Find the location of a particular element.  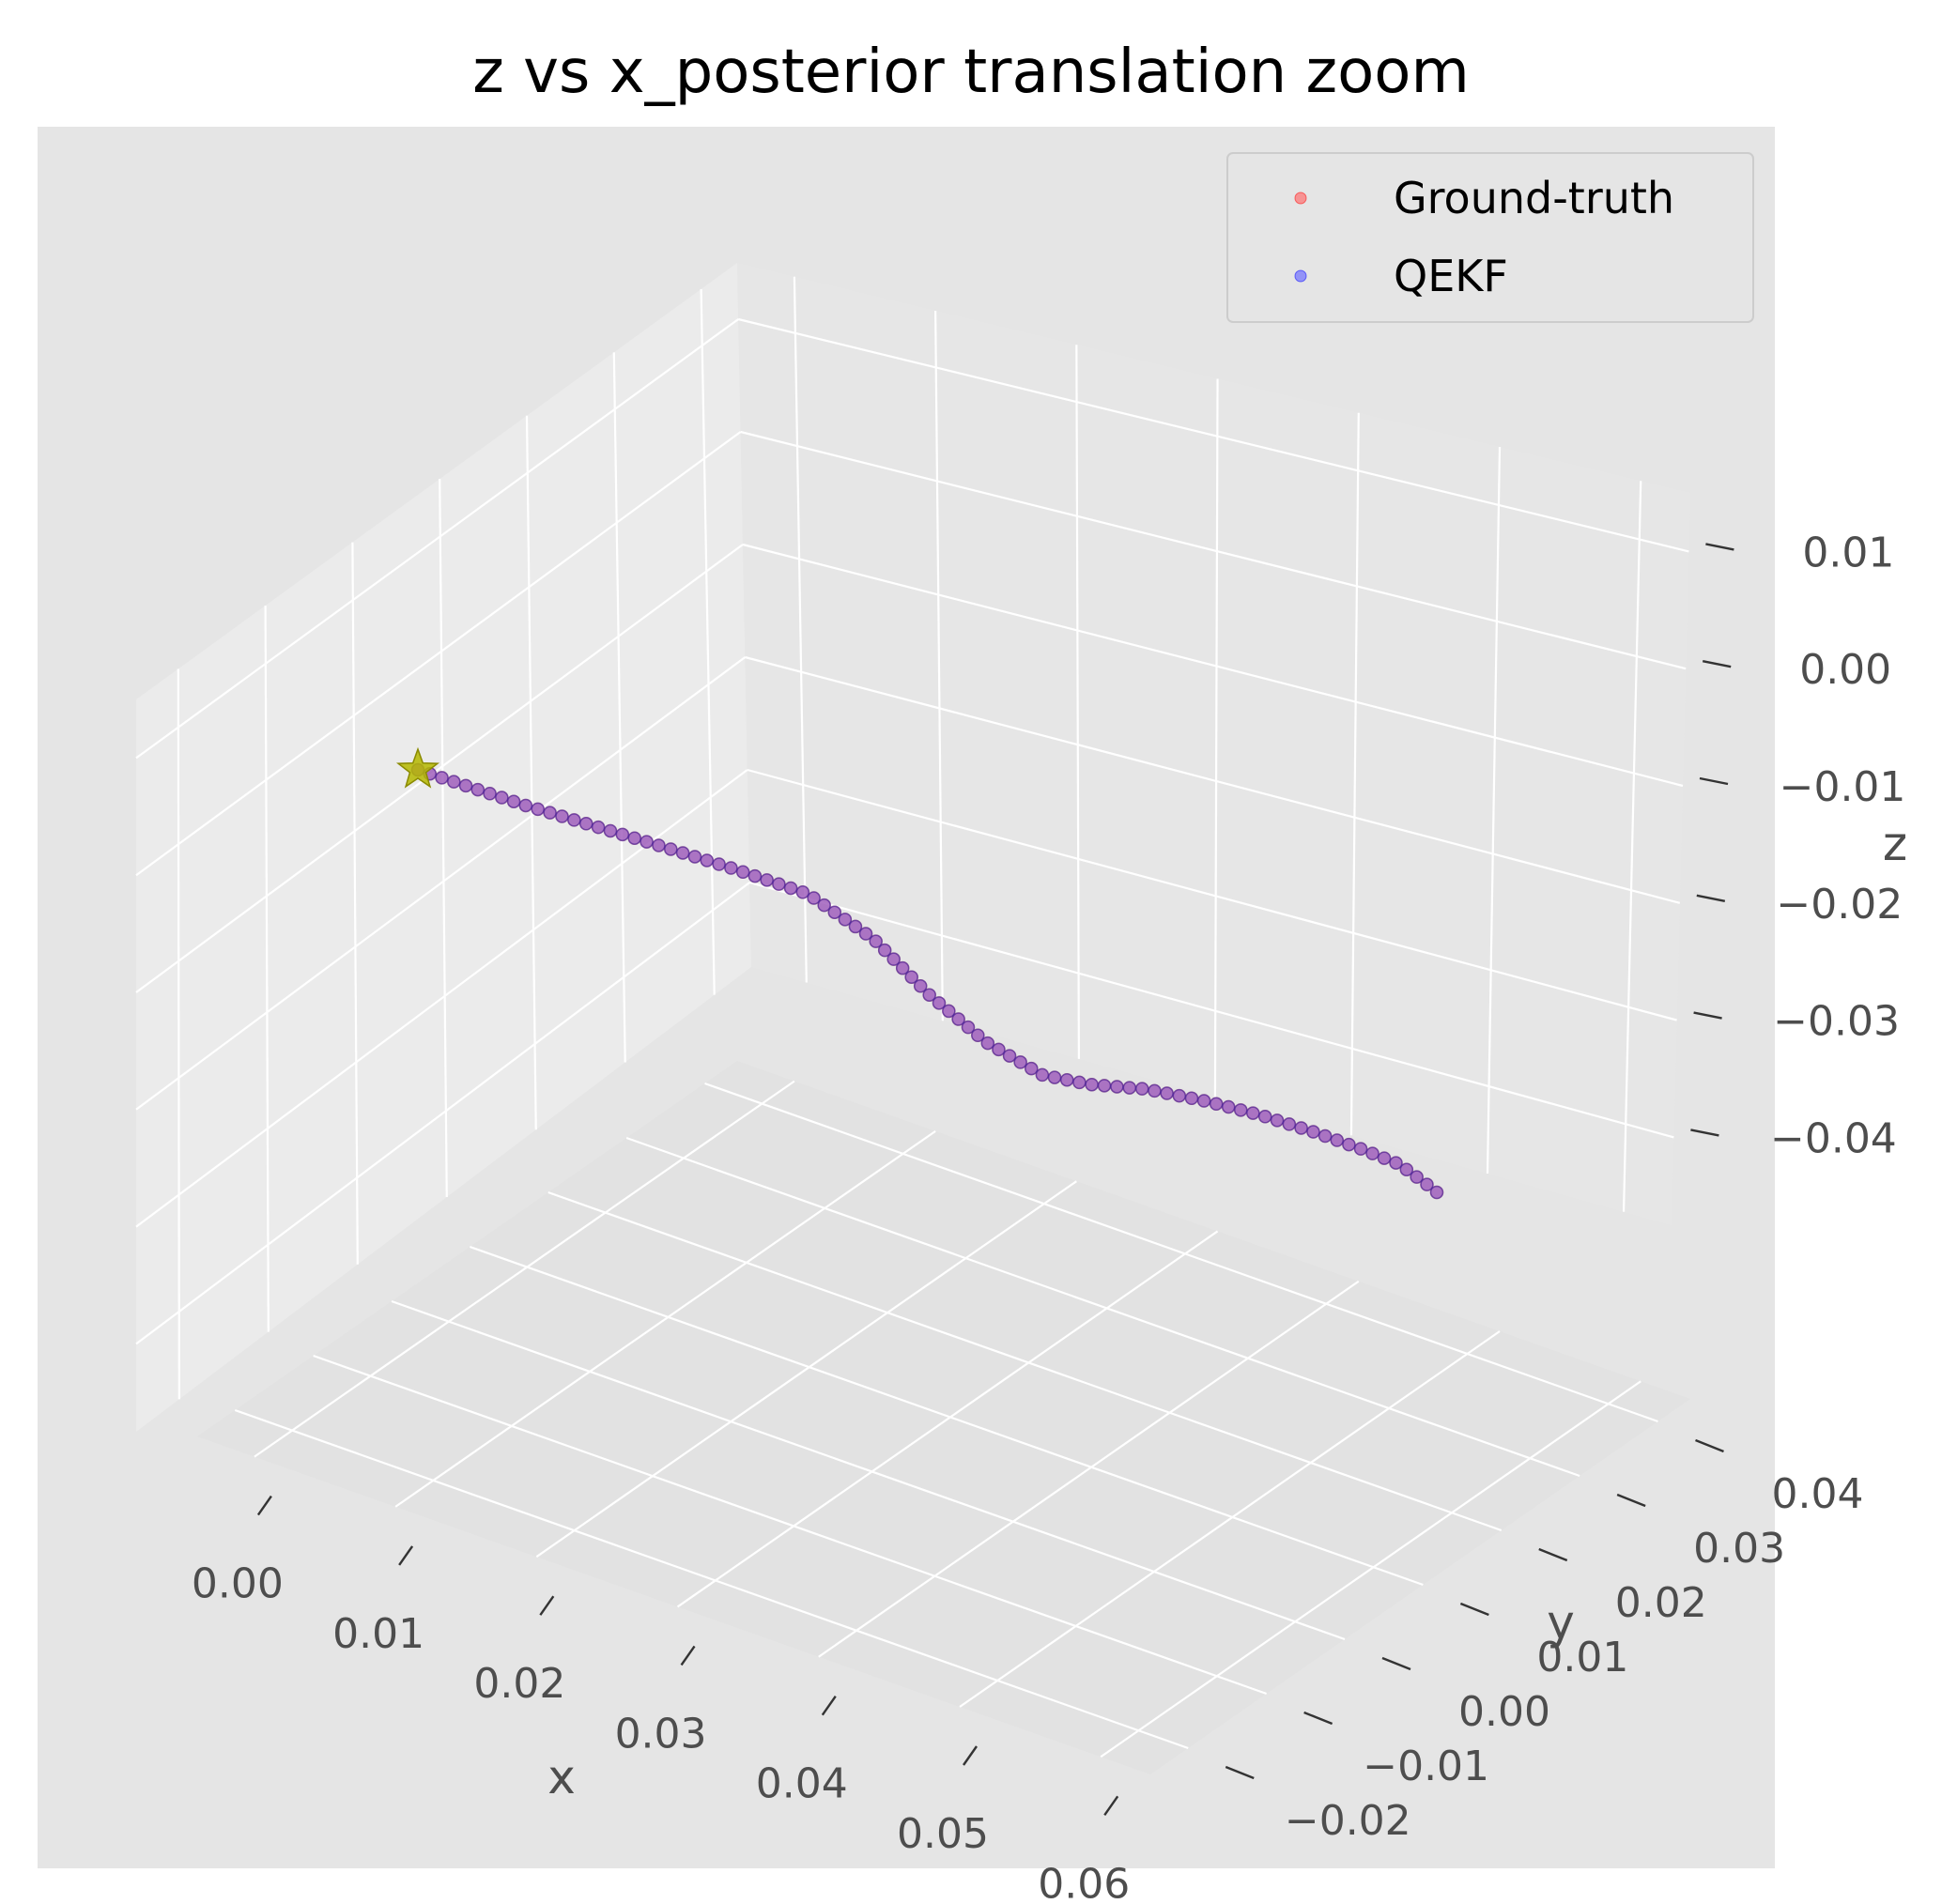

backwall-gridline-z is located at coordinates (1213, 435).